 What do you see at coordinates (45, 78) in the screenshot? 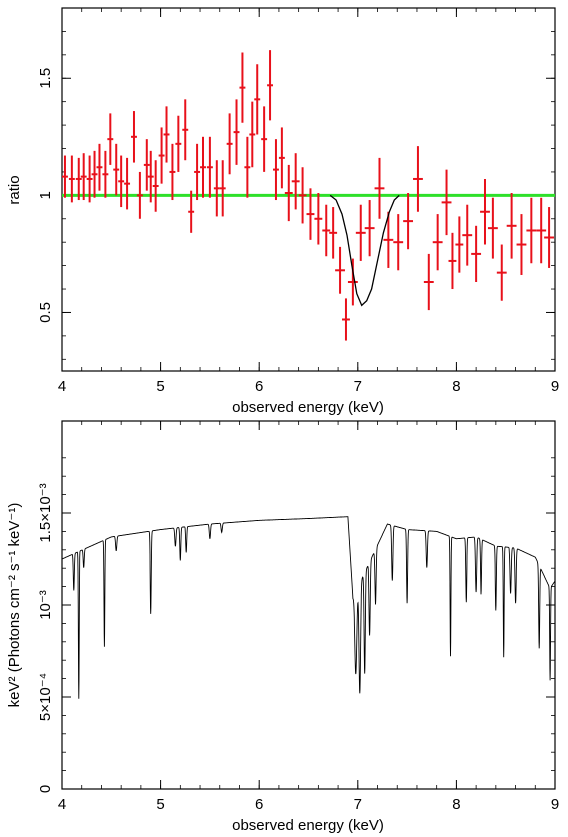
I see `ratio-y-tick-label: 1.5` at bounding box center [45, 78].